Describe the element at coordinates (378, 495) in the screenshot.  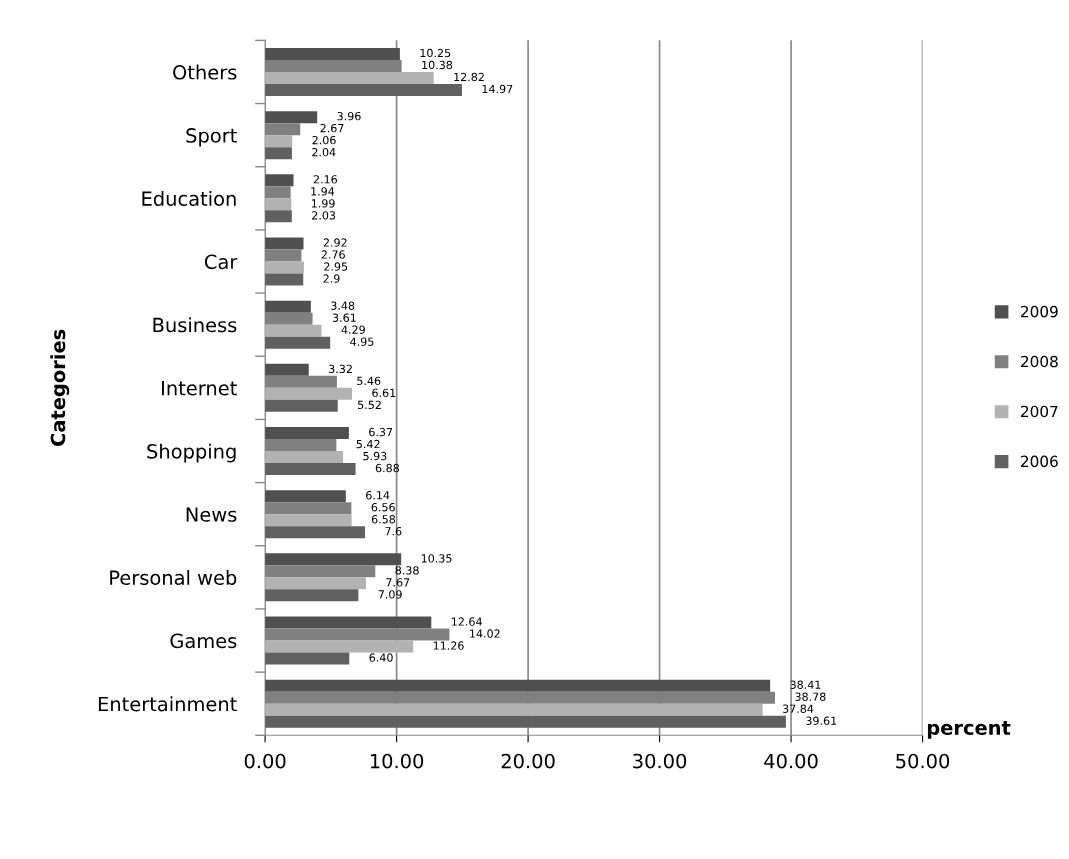
I see `data-label: 6.14` at that location.